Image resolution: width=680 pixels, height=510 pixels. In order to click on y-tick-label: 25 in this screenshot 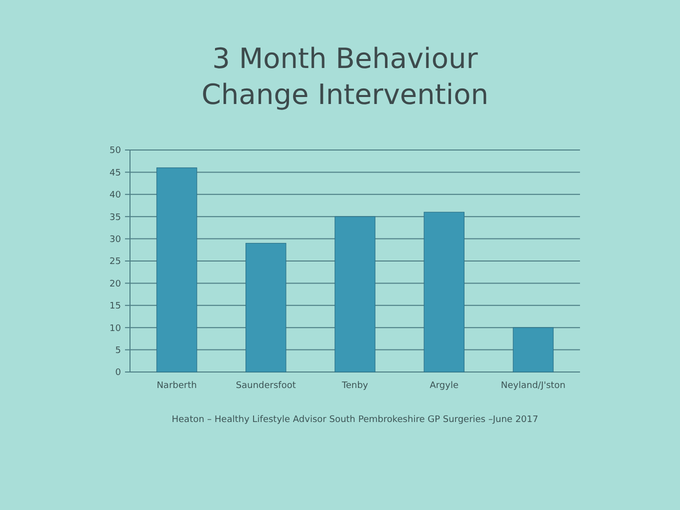, I will do `click(115, 262)`.